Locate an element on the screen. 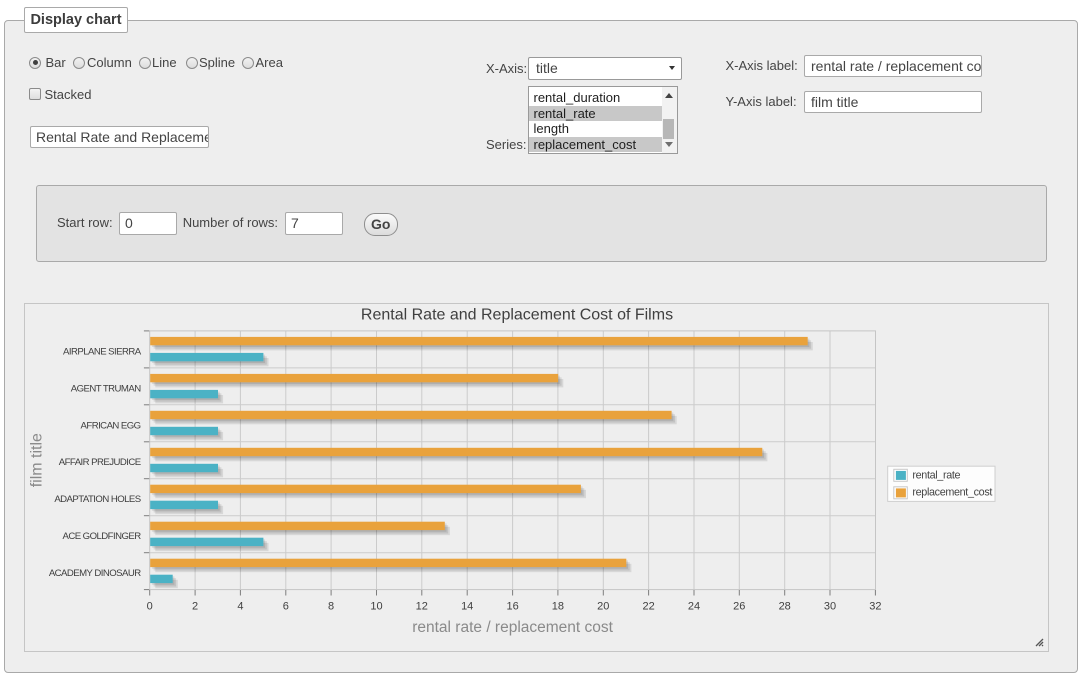 This screenshot has height=681, width=1081. svg-text: rental_rate is located at coordinates (936, 476).